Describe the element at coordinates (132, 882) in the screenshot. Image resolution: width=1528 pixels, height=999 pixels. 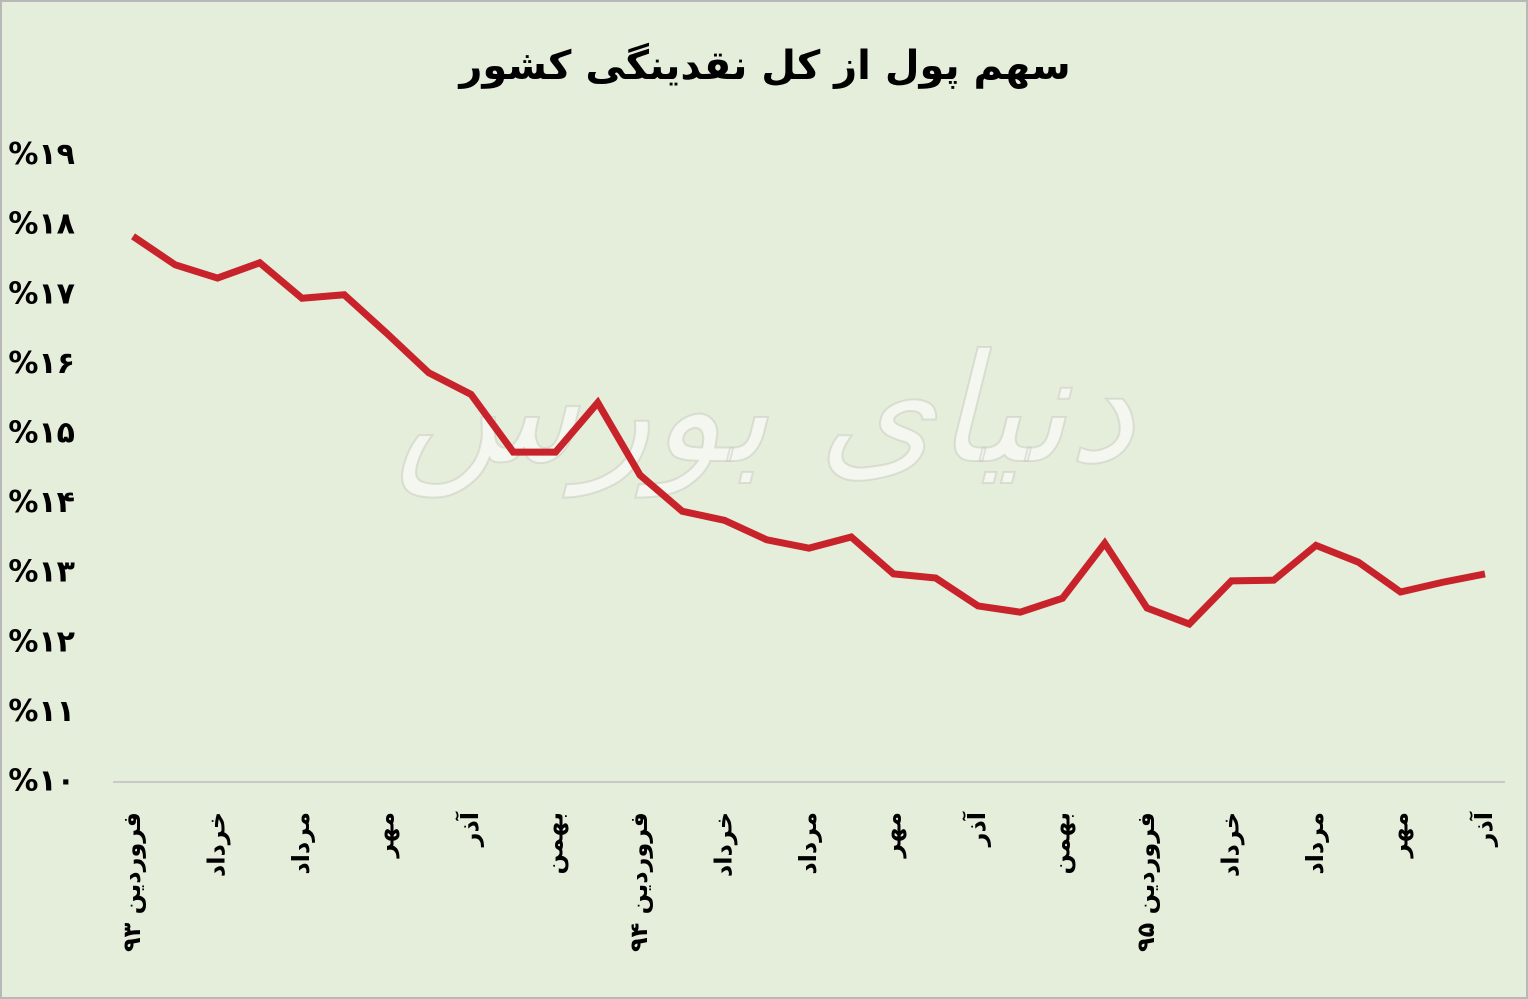
I see `x-tick-label: فروردین ۹۳` at that location.